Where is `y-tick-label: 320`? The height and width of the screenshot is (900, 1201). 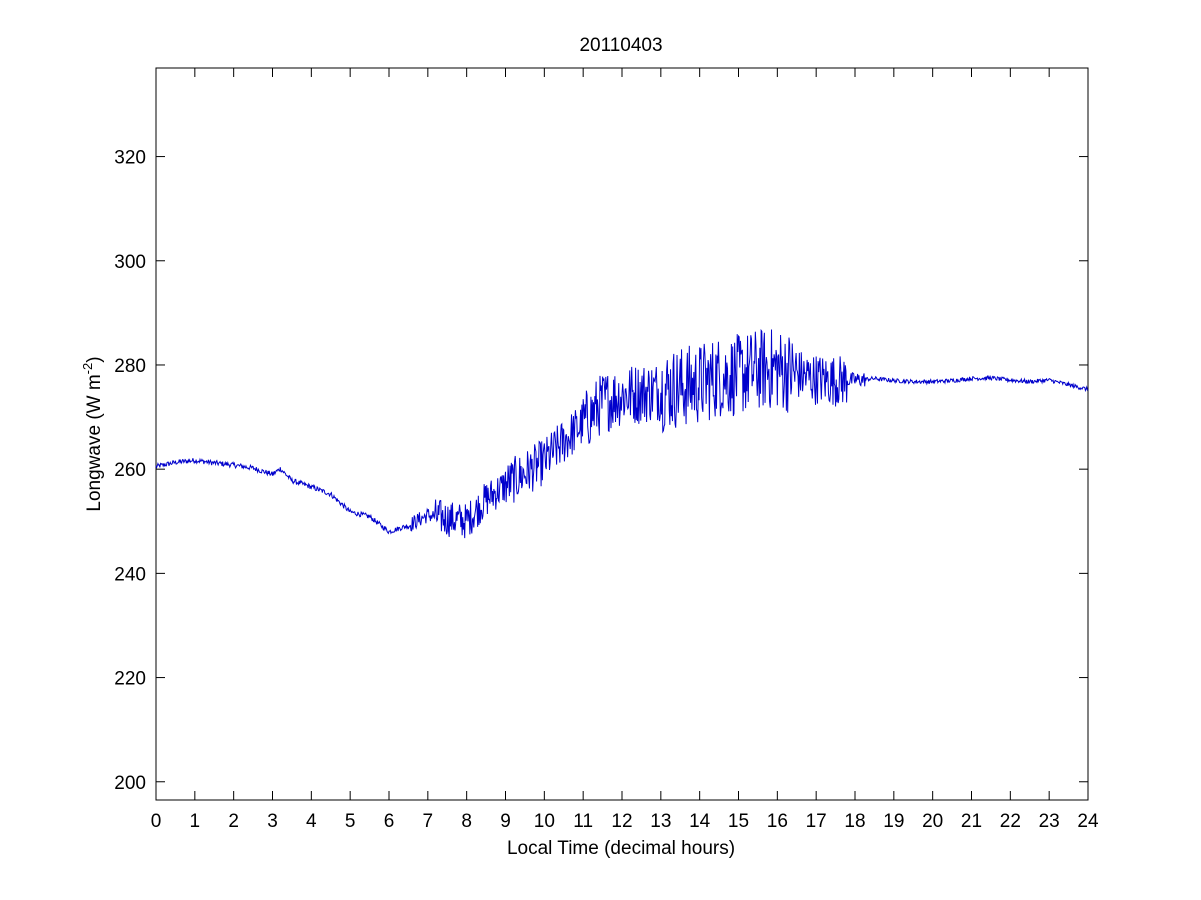 y-tick-label: 320 is located at coordinates (130, 158).